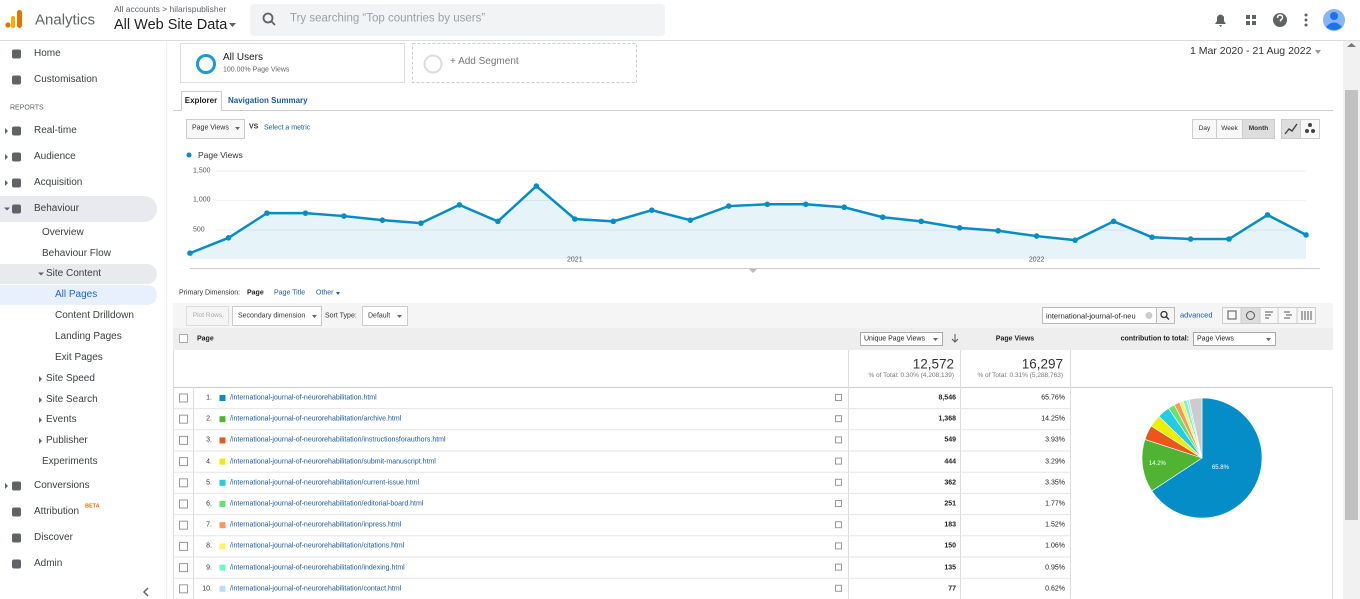  What do you see at coordinates (1351, 305) in the screenshot?
I see `scrollbar-thumb` at bounding box center [1351, 305].